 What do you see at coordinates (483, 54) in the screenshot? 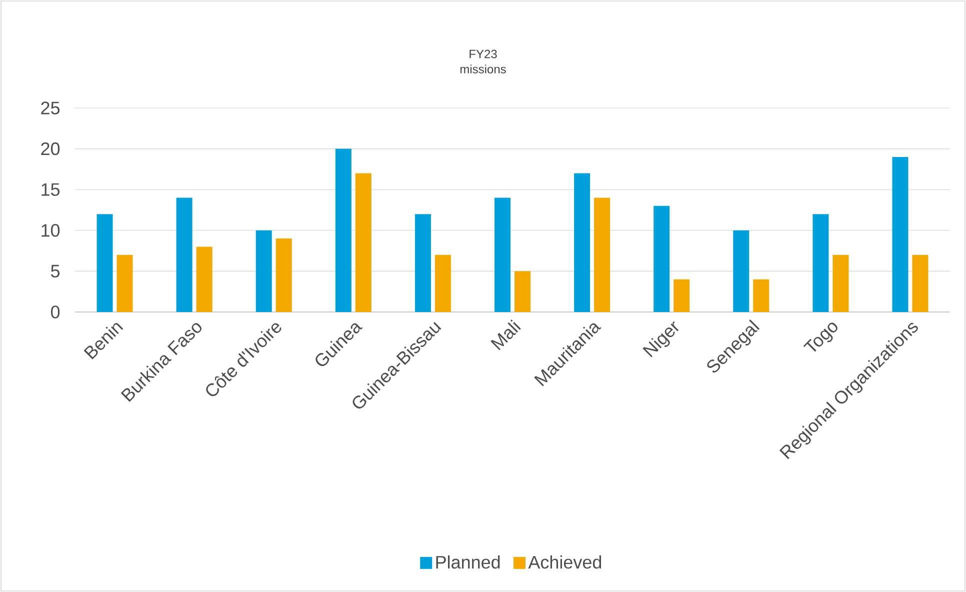
I see `chart-title: FY23` at bounding box center [483, 54].